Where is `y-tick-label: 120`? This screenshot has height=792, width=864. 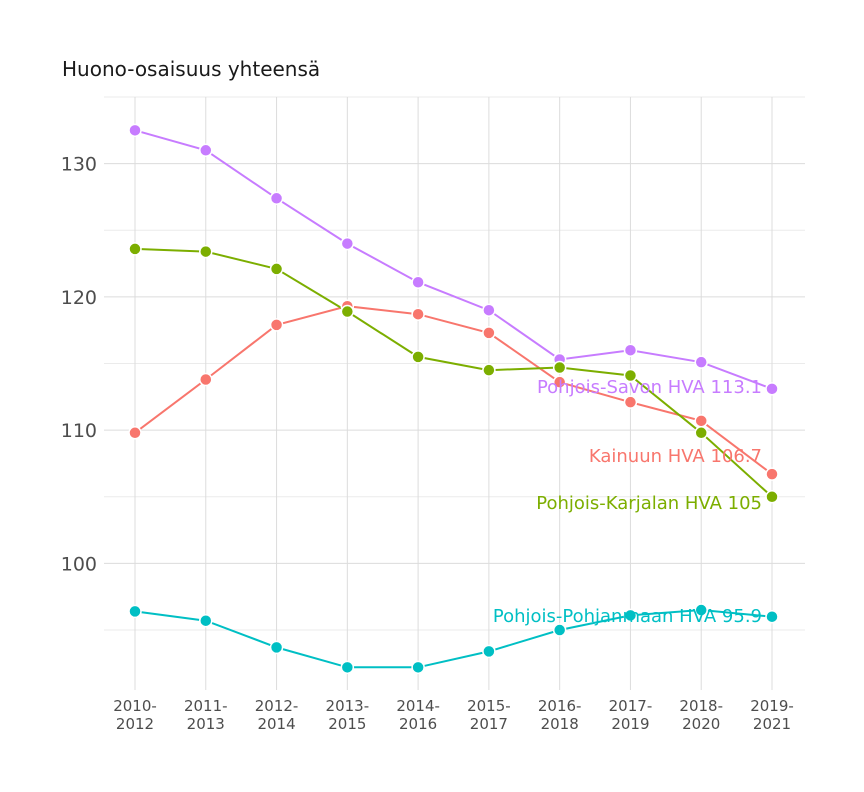
y-tick-label: 120 is located at coordinates (79, 298).